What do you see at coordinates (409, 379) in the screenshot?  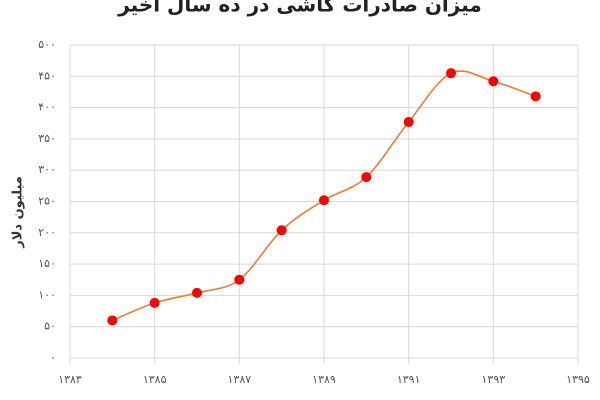 I see `x-tick-label: ۱۳۹۱` at bounding box center [409, 379].